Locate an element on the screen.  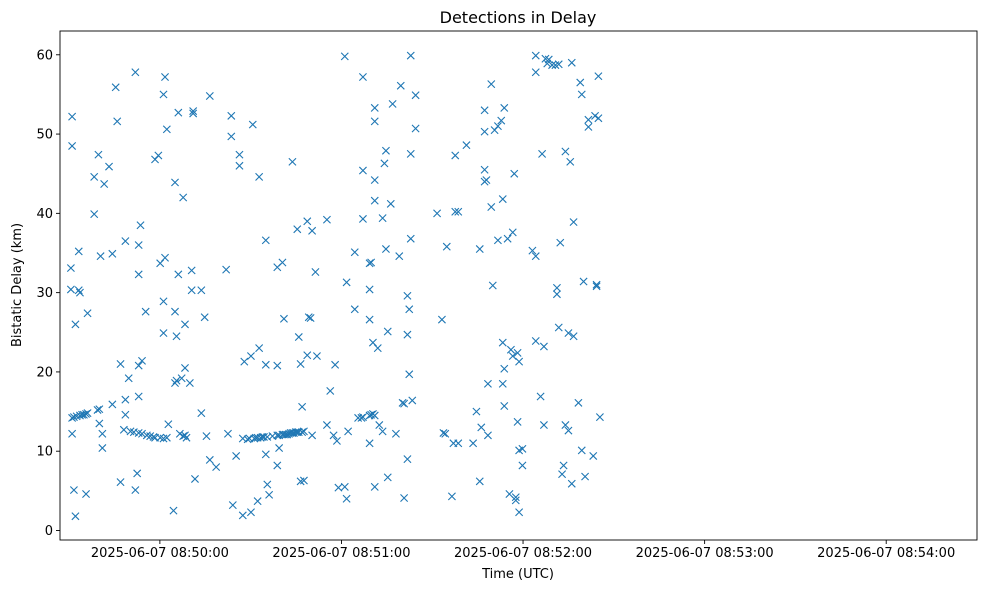
y-axis: 0 10 20 30 40 50 60 is located at coordinates (48, 293).